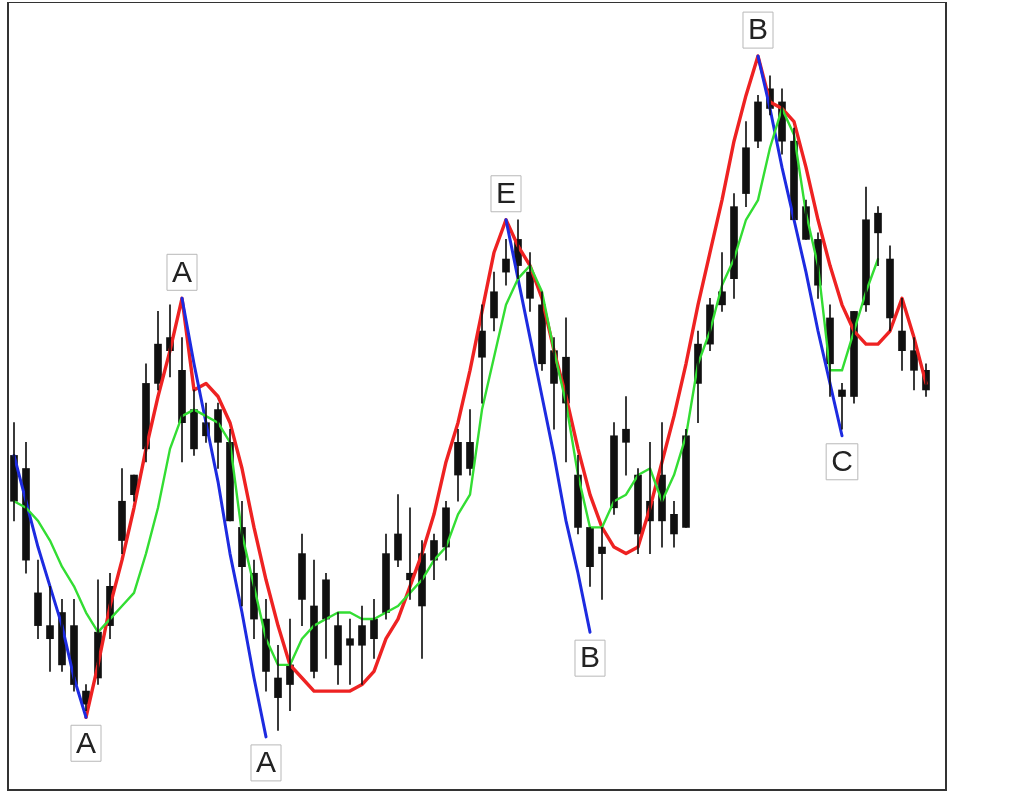  Describe the element at coordinates (842, 461) in the screenshot. I see `annotation: C` at that location.